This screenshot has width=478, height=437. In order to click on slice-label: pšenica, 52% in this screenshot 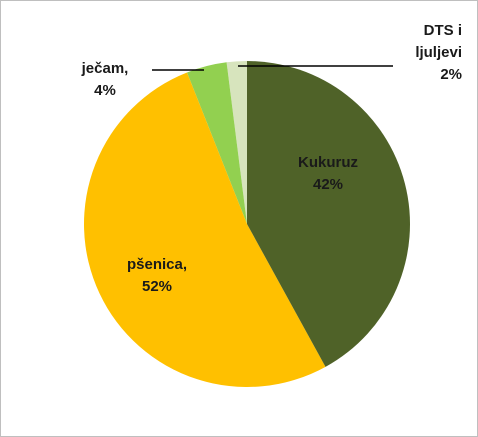, I will do `click(157, 276)`.